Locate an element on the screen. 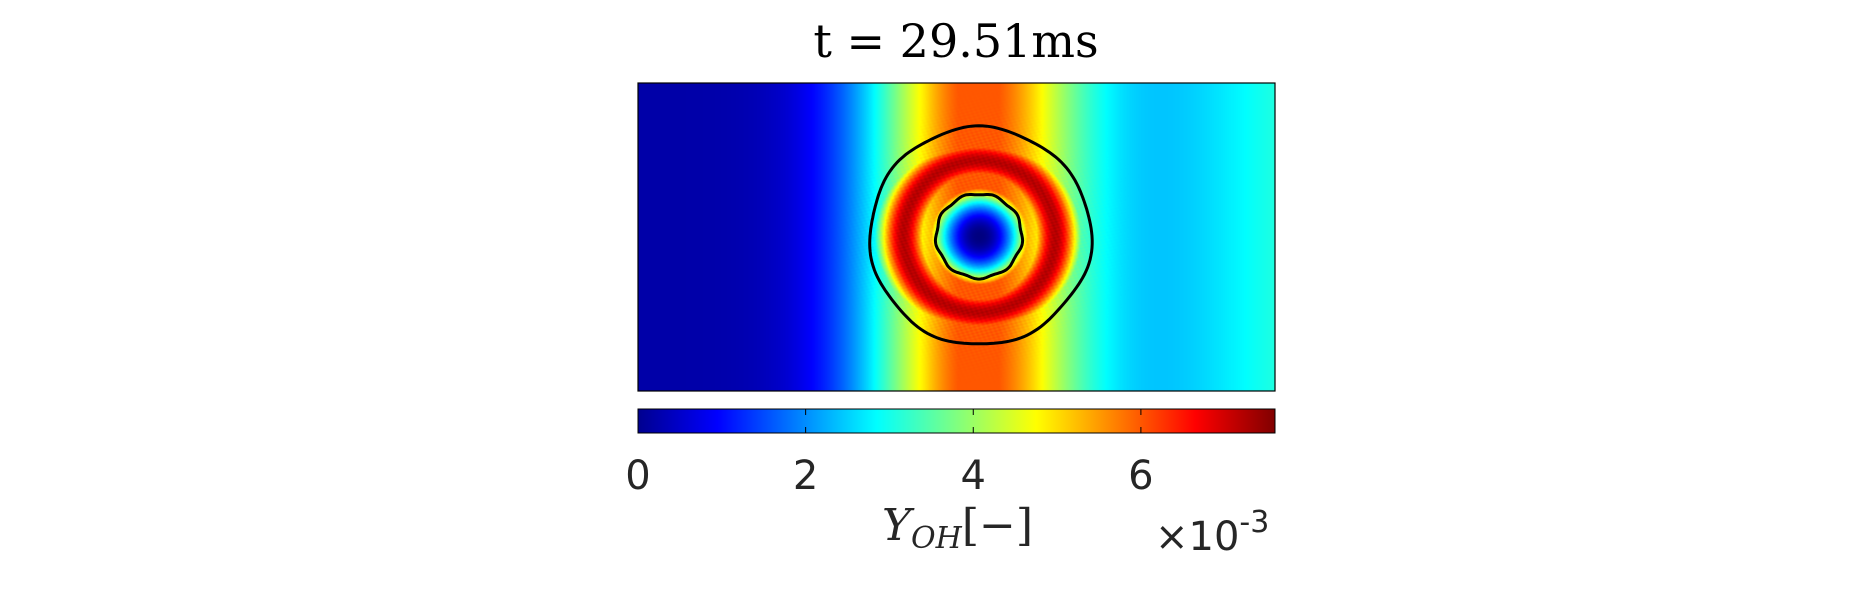  colorbar-multiplier-exp: -3 is located at coordinates (1254, 522).